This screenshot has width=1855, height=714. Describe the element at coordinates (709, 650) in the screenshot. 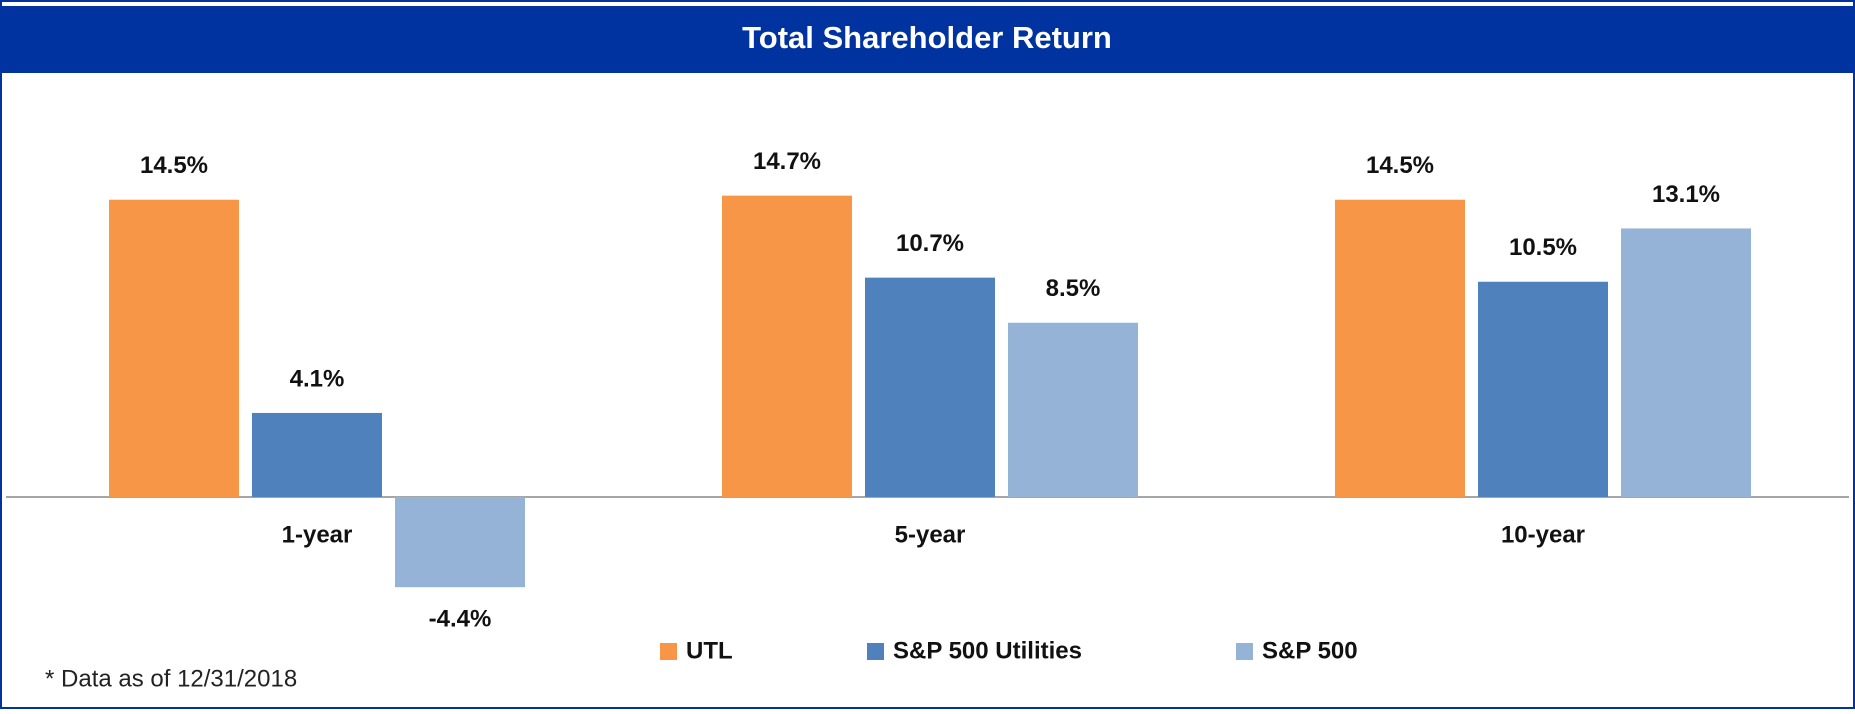

I see `legend-label: UTL` at that location.